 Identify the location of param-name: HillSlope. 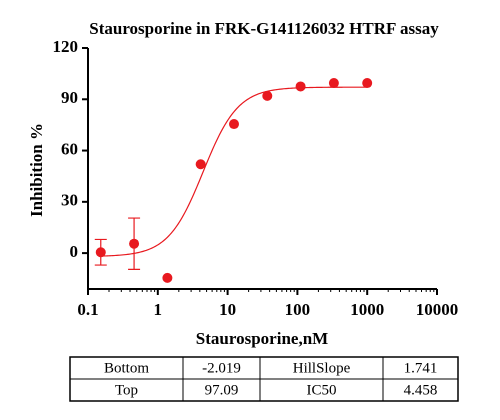
(322, 368).